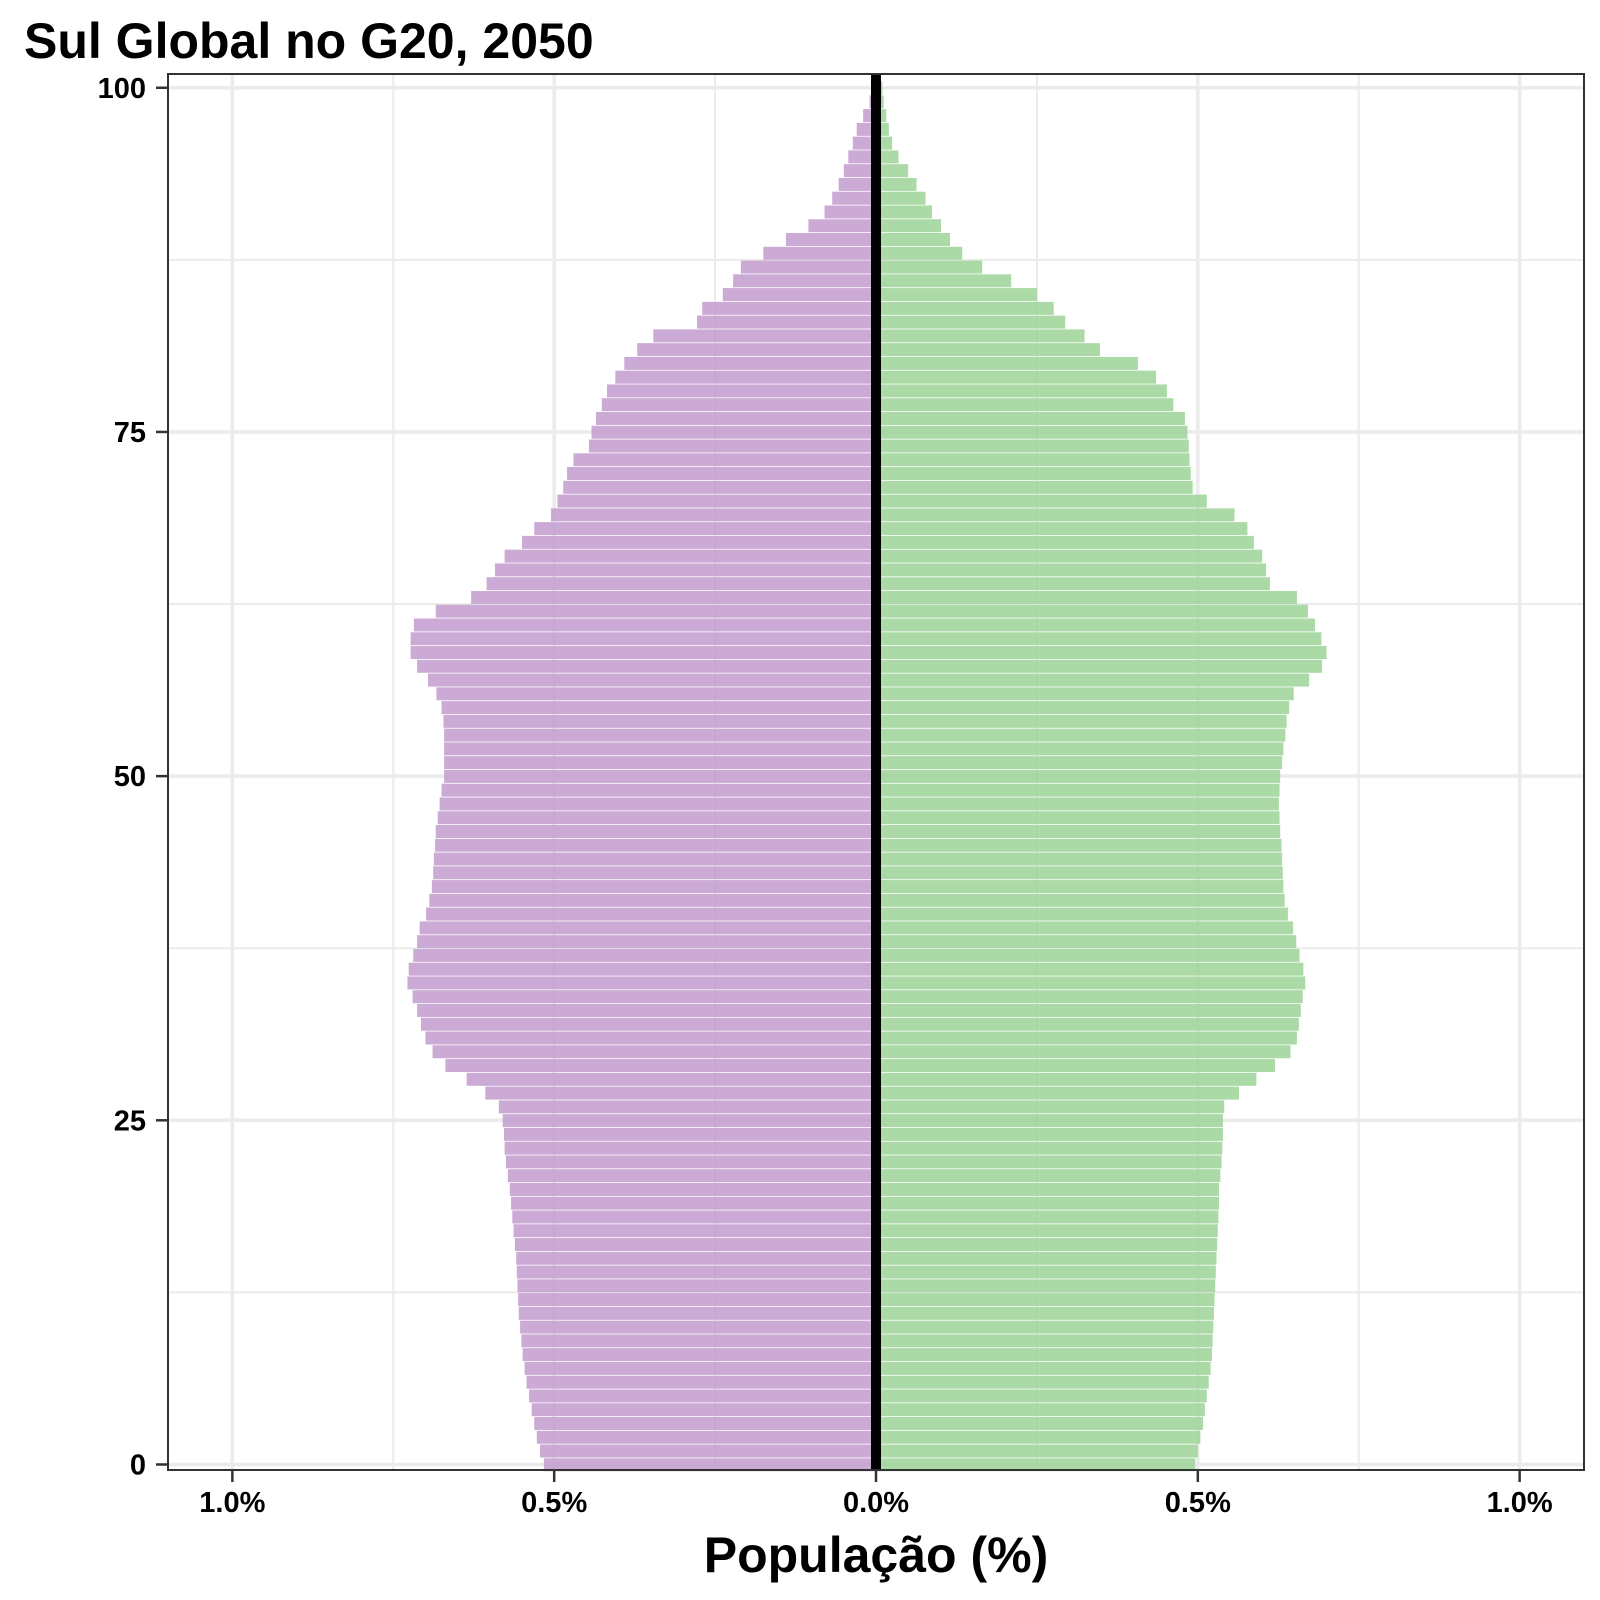 The width and height of the screenshot is (1600, 1600). I want to click on x-axis-title: População (%), so click(876, 1555).